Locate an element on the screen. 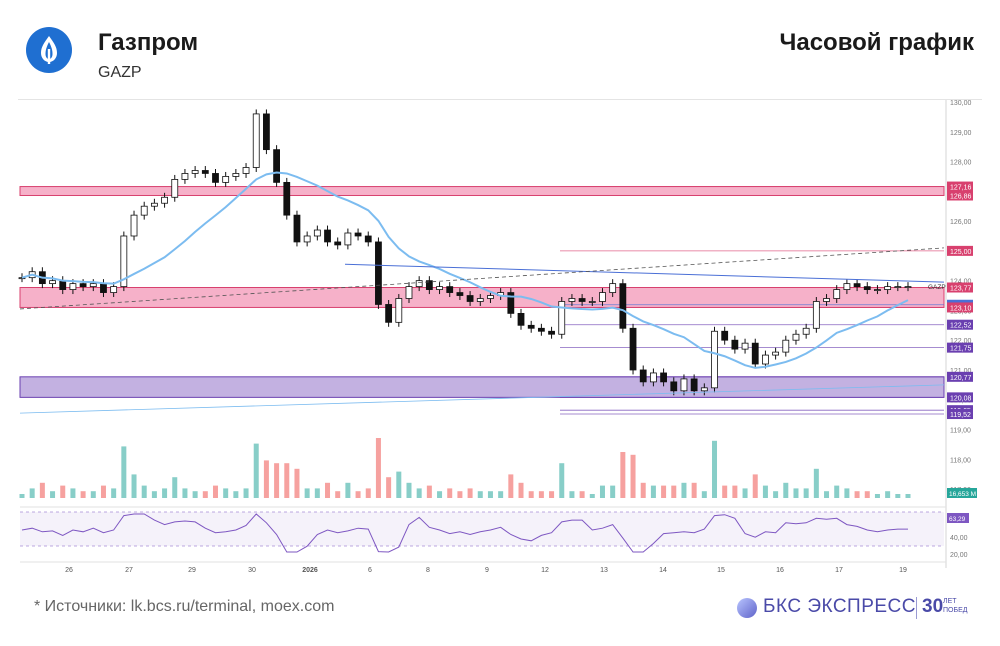 This screenshot has height=646, width=1000. x-tick-label-9: 13 is located at coordinates (604, 570).